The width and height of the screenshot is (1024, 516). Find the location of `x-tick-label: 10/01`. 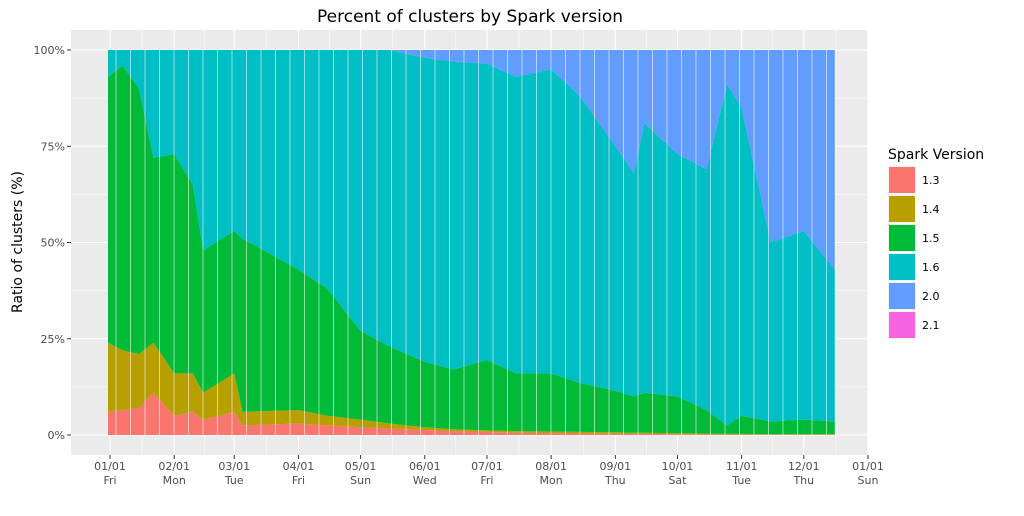

x-tick-label: 10/01 is located at coordinates (678, 466).